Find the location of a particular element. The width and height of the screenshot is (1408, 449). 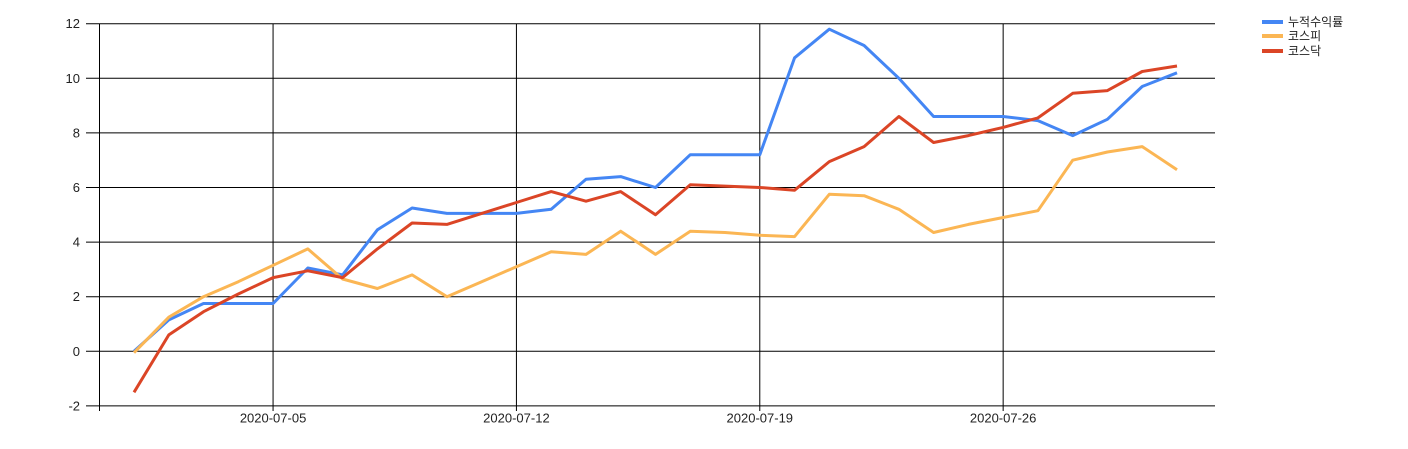

y-axis-tick-label: 10 is located at coordinates (73, 78).